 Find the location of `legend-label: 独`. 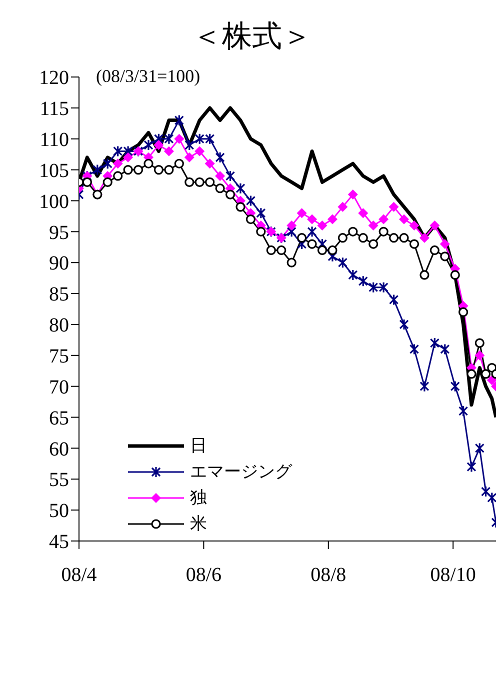

legend-label: 独 is located at coordinates (198, 498).